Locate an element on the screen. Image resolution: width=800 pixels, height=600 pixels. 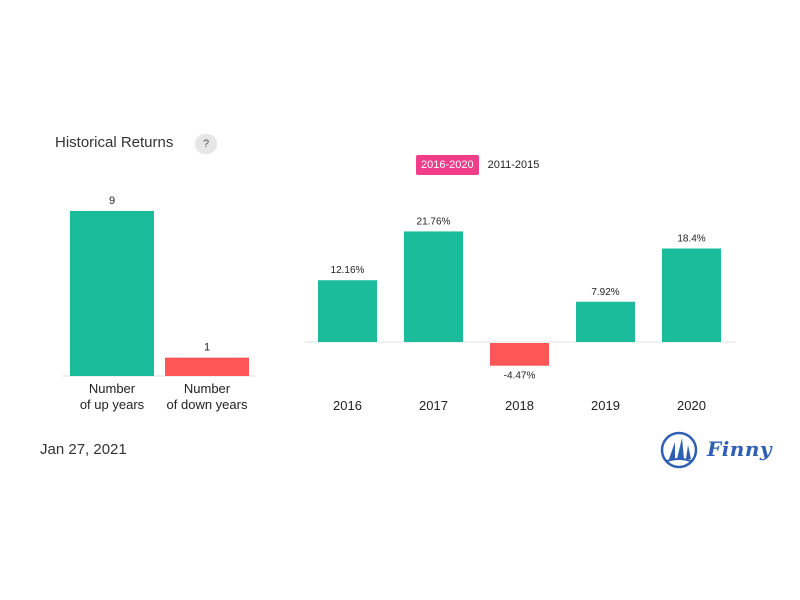
bar-2017 is located at coordinates (433, 286).